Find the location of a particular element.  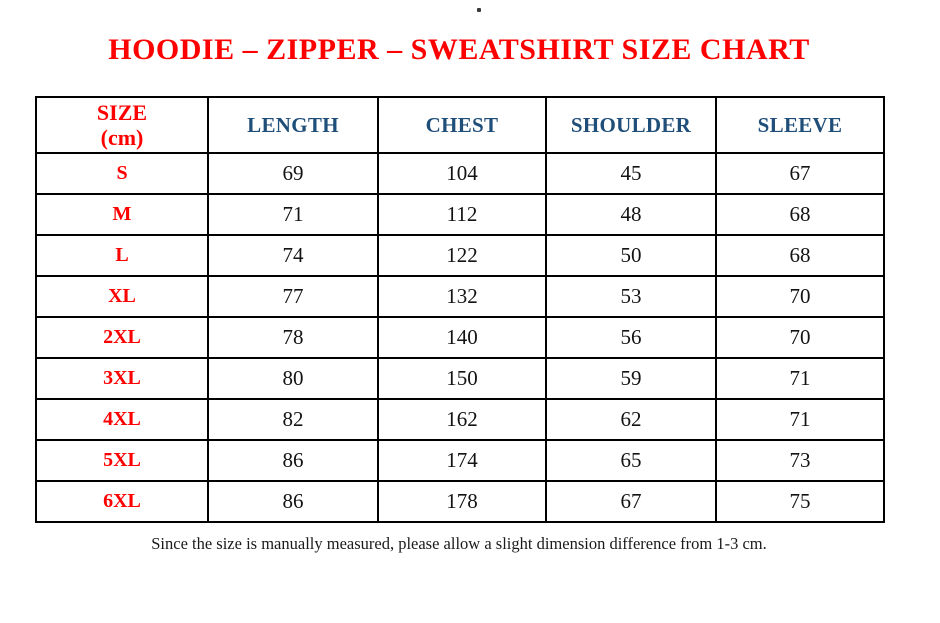

shoulder-column-header: SHOULDER is located at coordinates (631, 125).